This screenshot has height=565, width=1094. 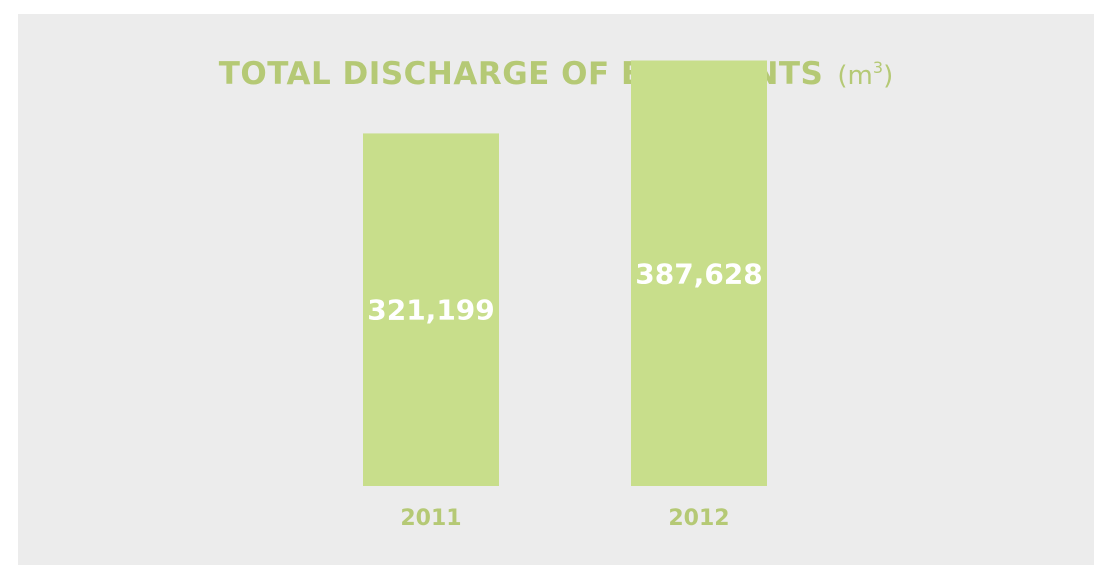 I want to click on bar-2011, so click(x=431, y=309).